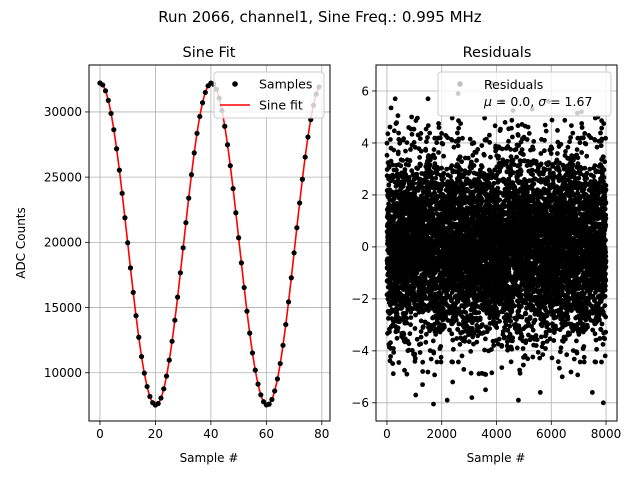  What do you see at coordinates (365, 247) in the screenshot?
I see `residuals-ytick-label: 0` at bounding box center [365, 247].